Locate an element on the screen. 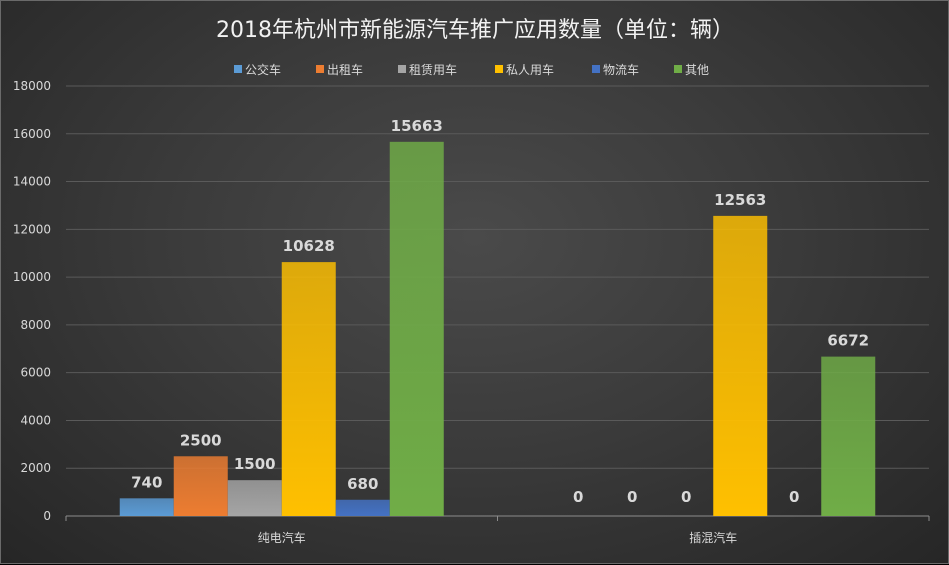 The height and width of the screenshot is (565, 949). legend-label: 物流车 is located at coordinates (621, 69).